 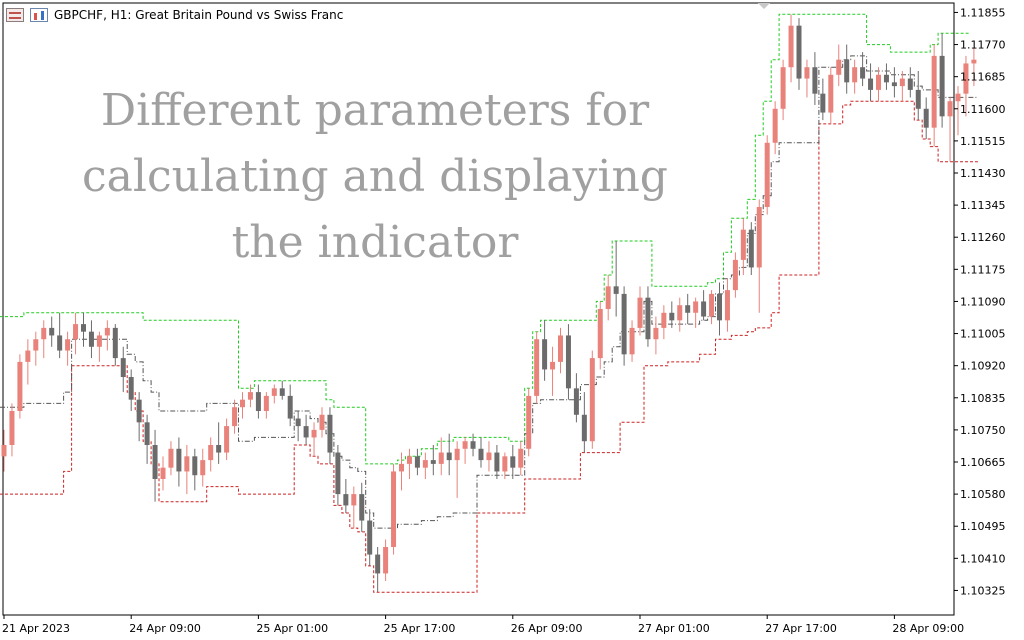 I want to click on chart-properties-icon, so click(x=15, y=15).